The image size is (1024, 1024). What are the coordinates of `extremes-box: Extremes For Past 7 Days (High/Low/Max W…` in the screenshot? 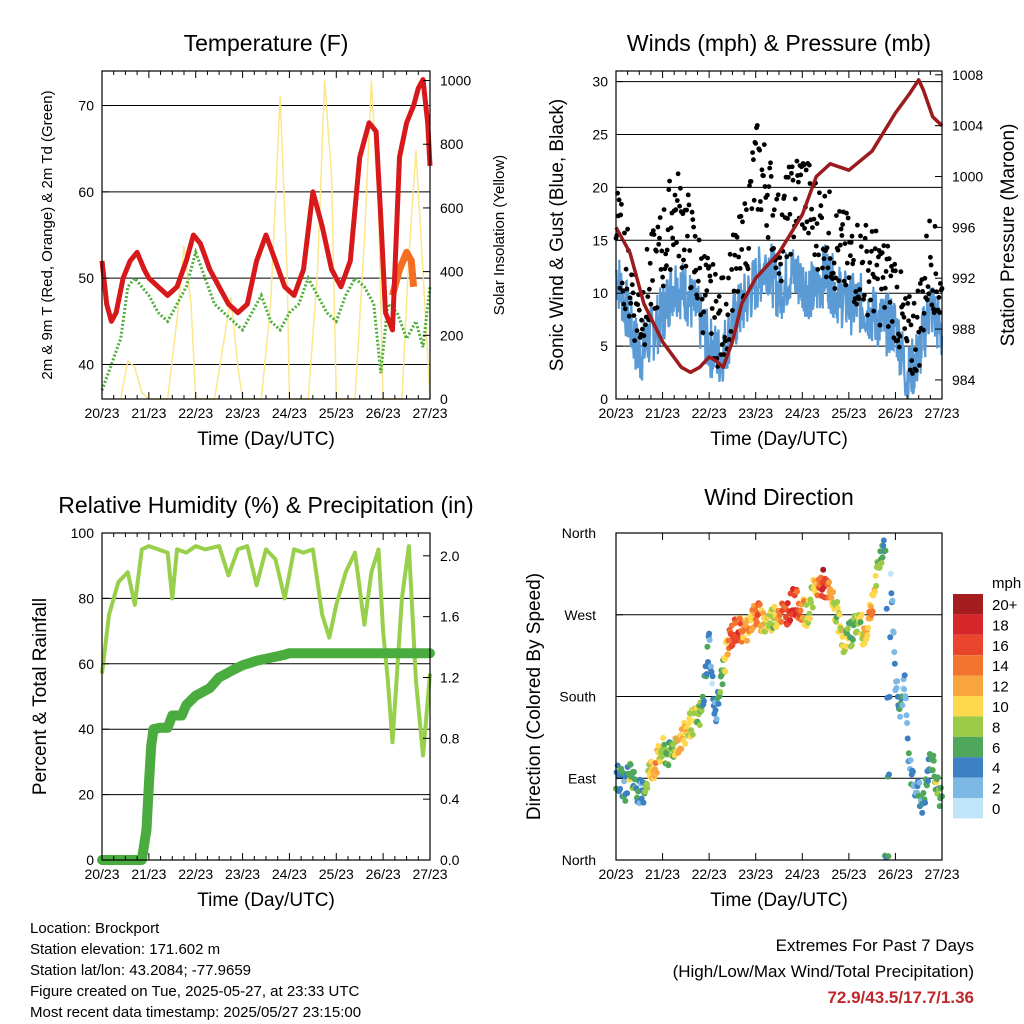 It's located at (823, 972).